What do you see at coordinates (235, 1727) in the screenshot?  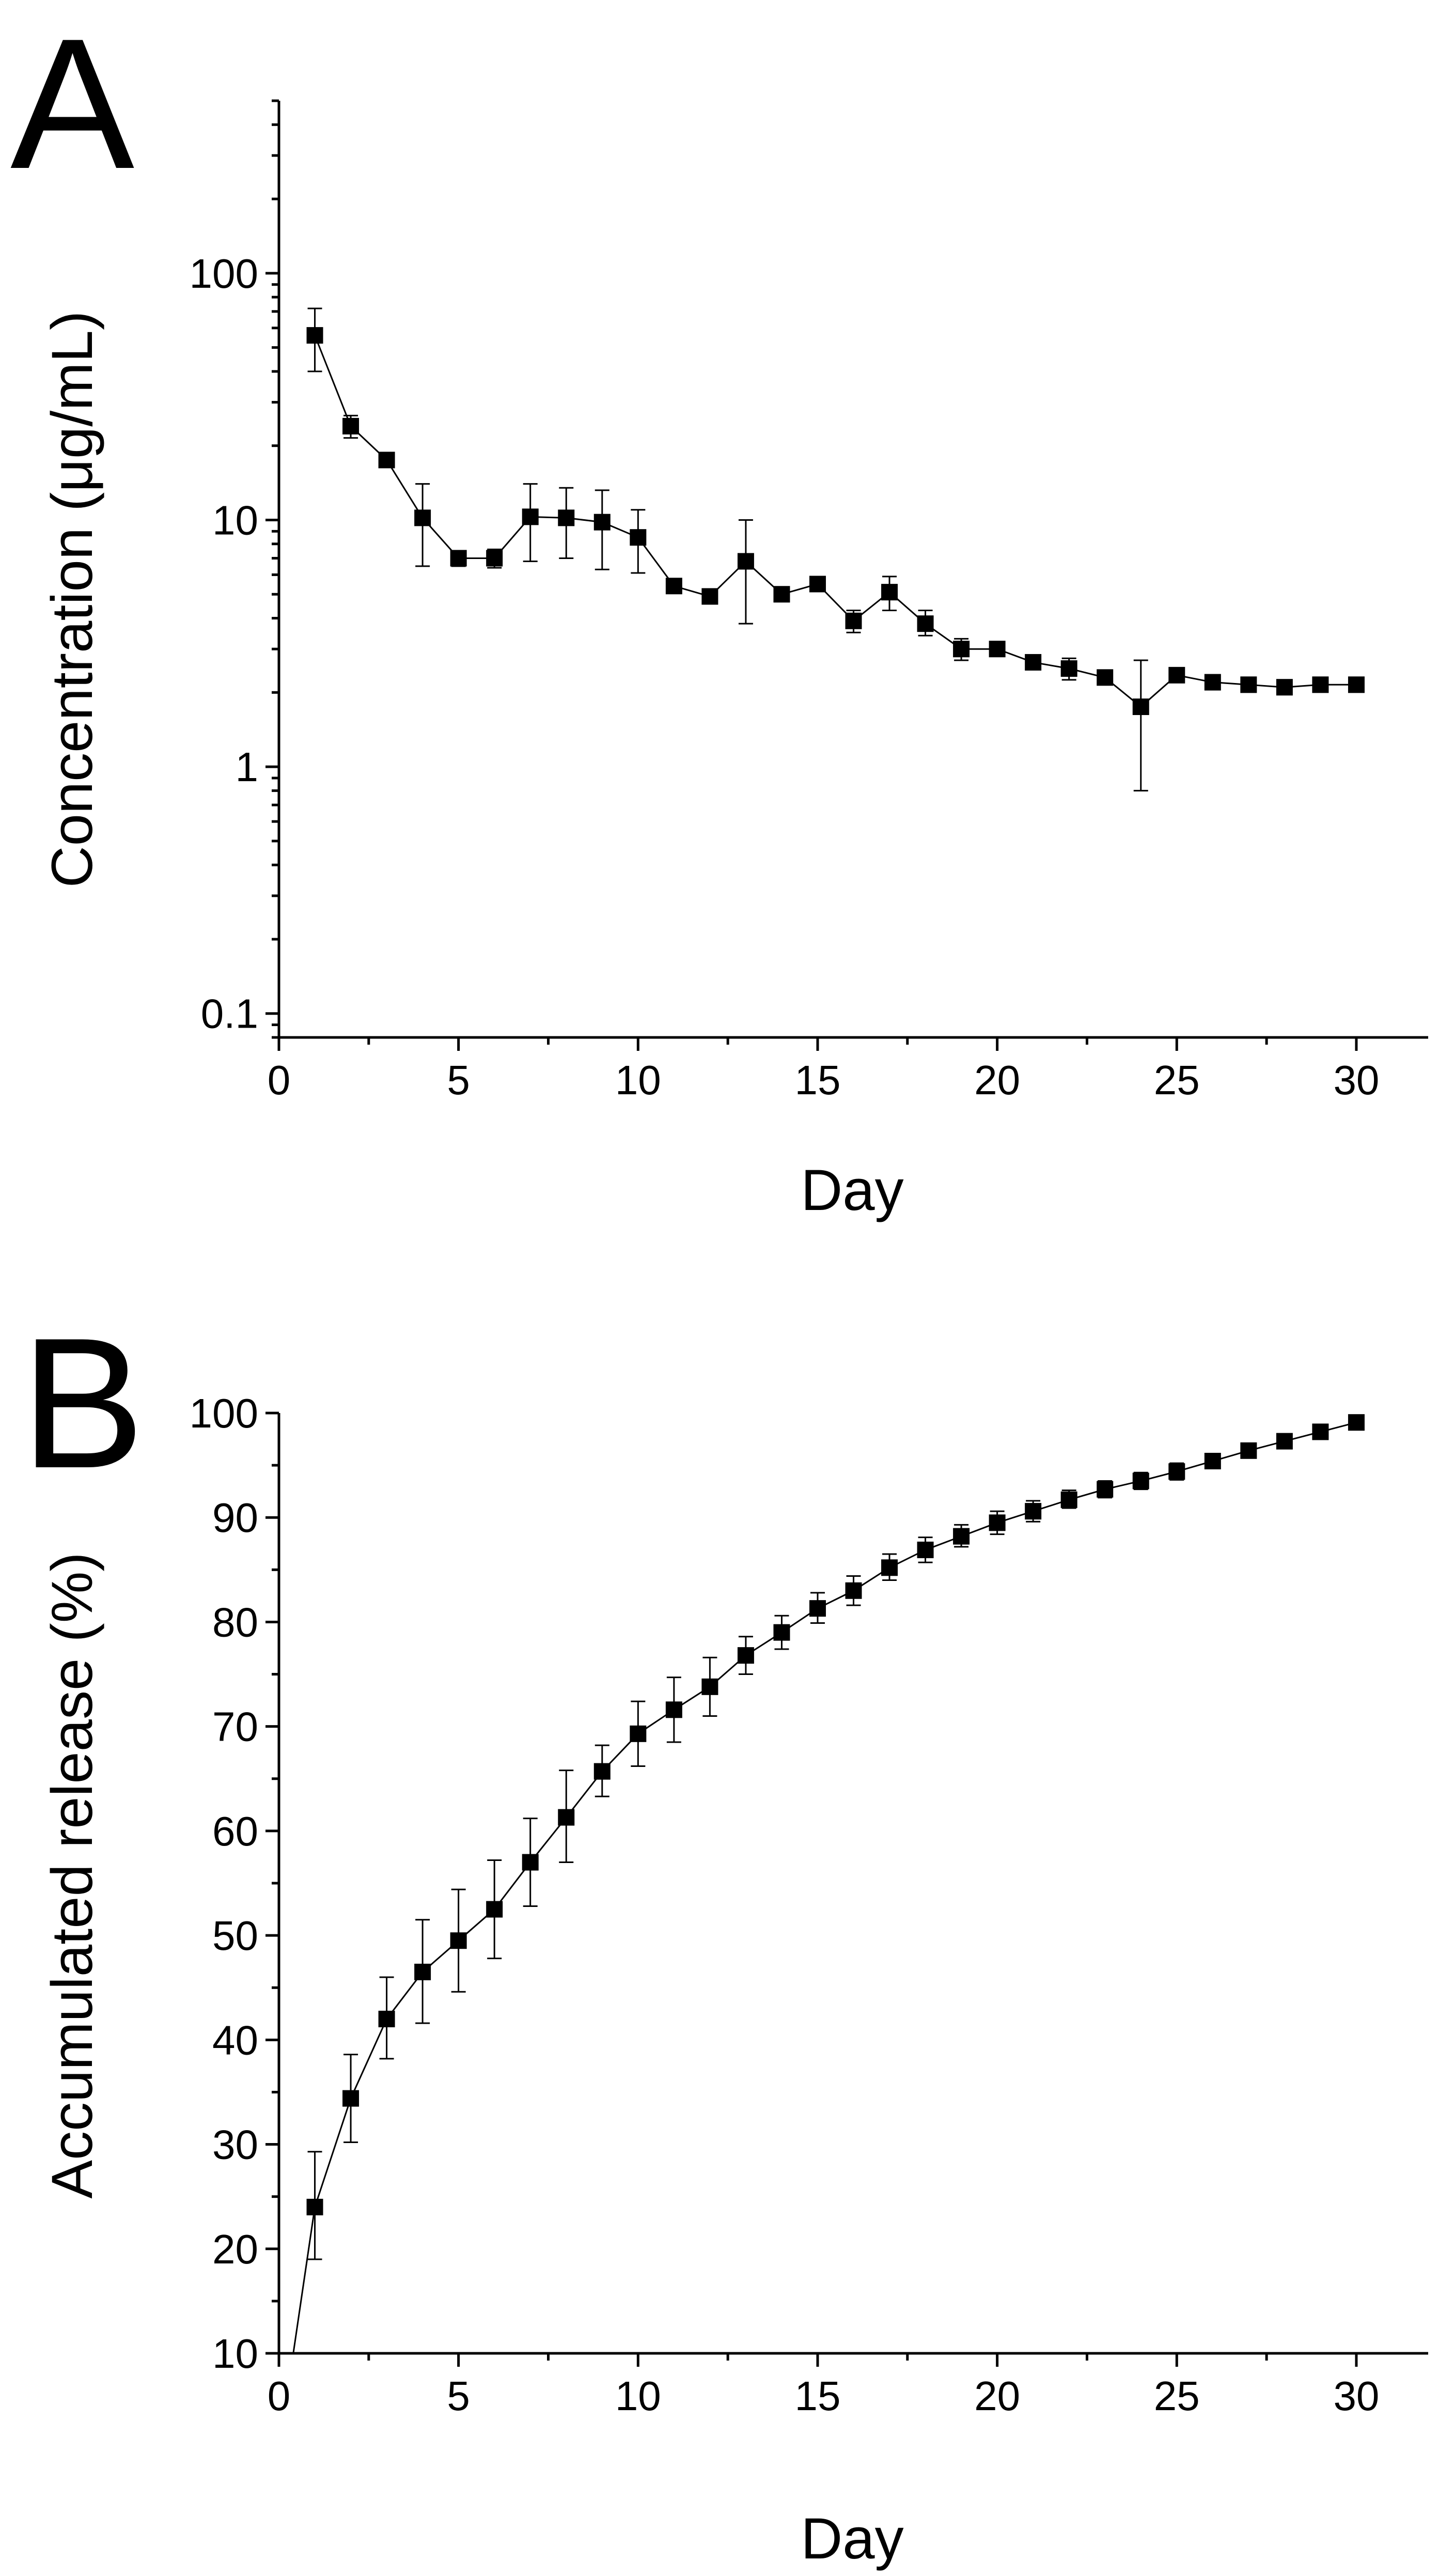 I see `panel-b-y-tick-label: 70` at bounding box center [235, 1727].